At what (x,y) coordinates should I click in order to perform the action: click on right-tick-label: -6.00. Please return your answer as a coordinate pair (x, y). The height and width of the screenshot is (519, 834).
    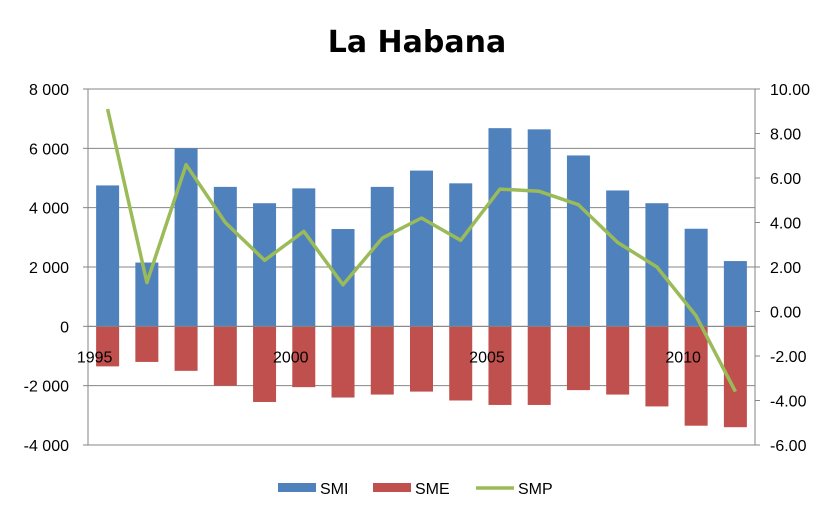
    Looking at the image, I should click on (788, 446).